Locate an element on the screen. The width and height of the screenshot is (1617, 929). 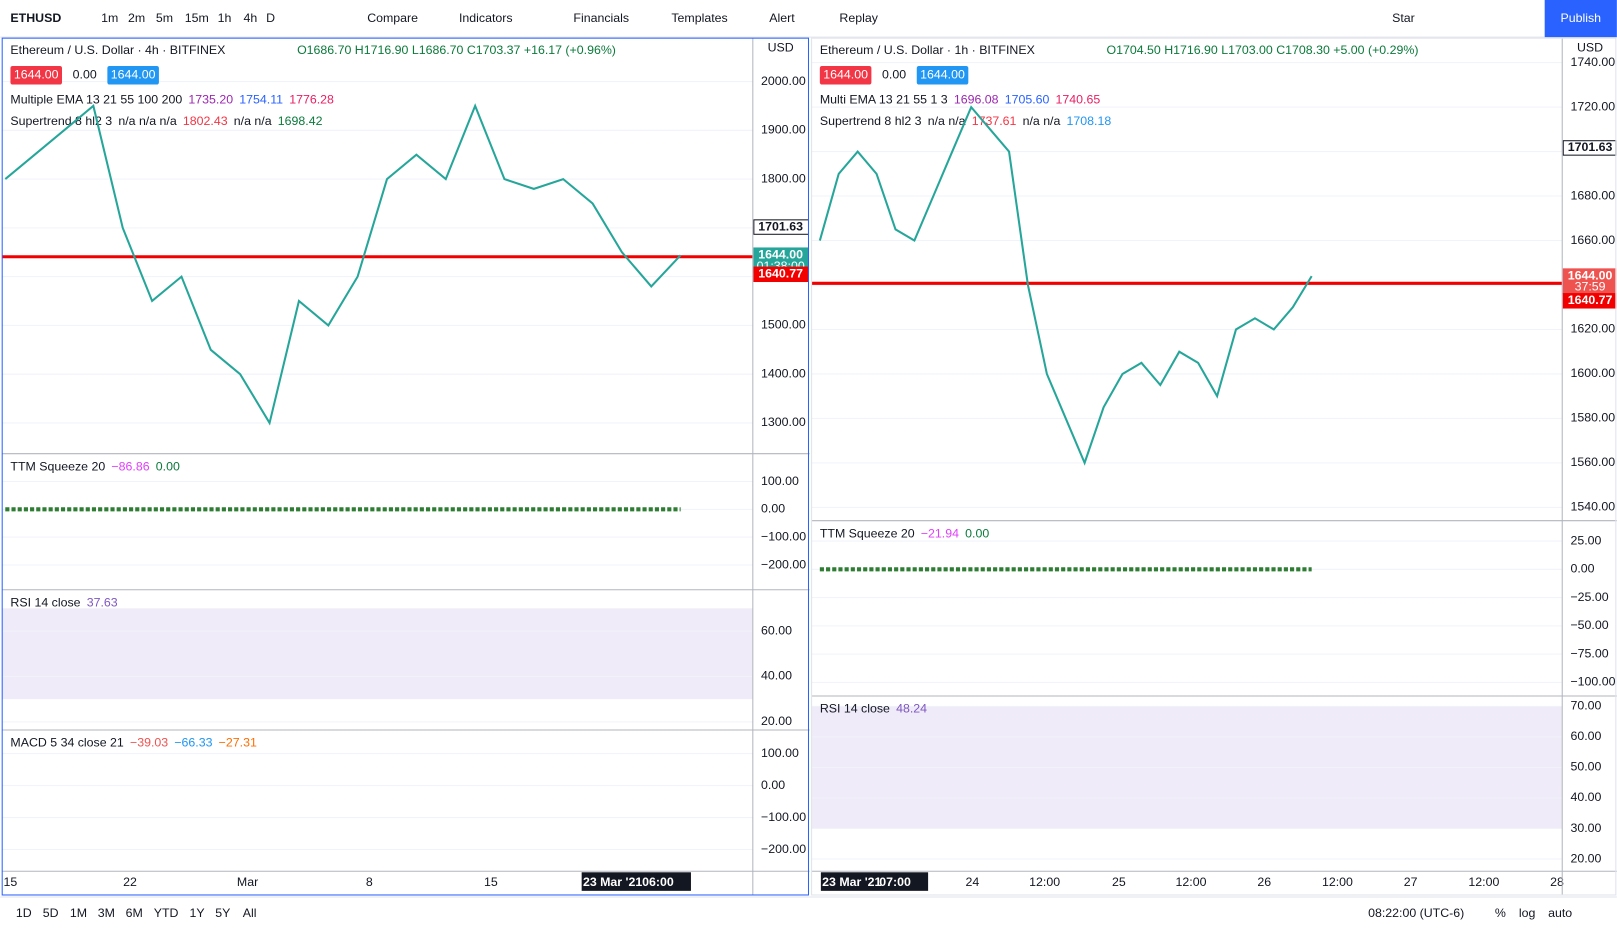
price-tick-label: 25.00 is located at coordinates (1585, 540).